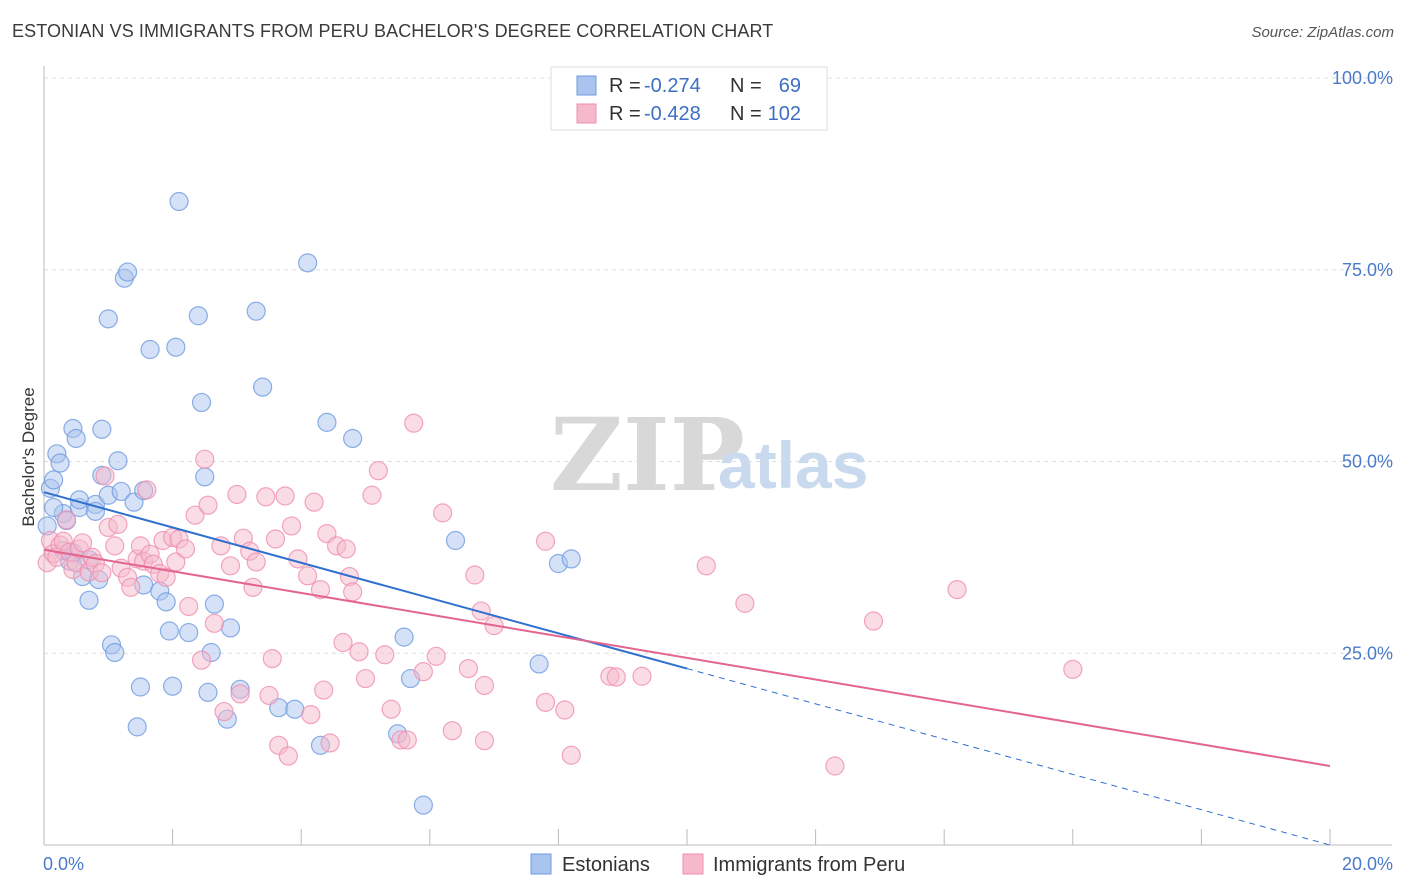 This screenshot has height=892, width=1406. I want to click on y-tick-label-1: 75.0%, so click(1367, 270).